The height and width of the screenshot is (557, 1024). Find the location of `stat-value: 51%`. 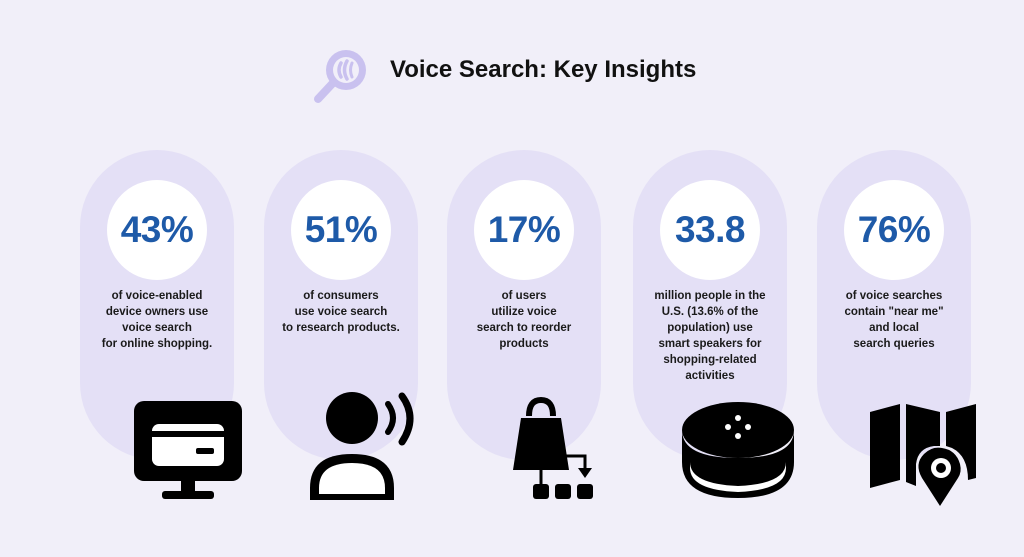

stat-value: 51% is located at coordinates (341, 229).